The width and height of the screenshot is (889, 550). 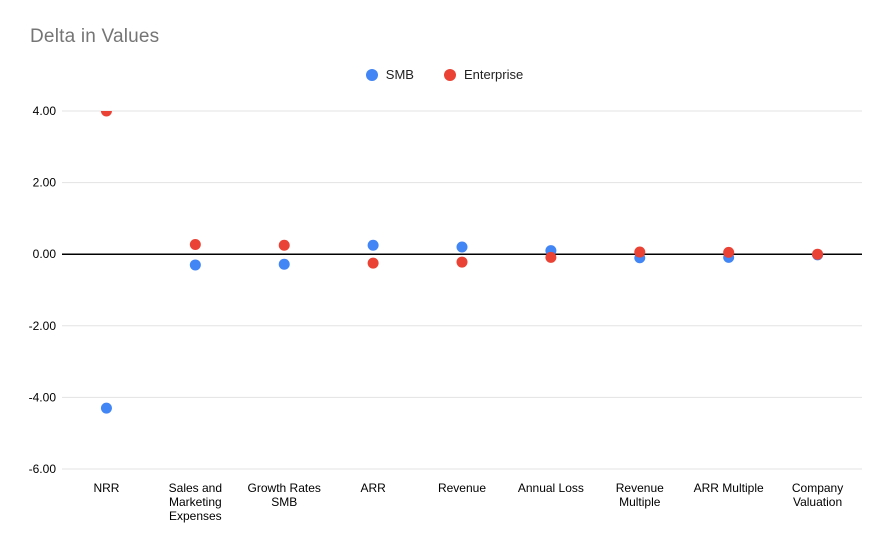 I want to click on y-axis-tick-label: 4.00, so click(x=45, y=111).